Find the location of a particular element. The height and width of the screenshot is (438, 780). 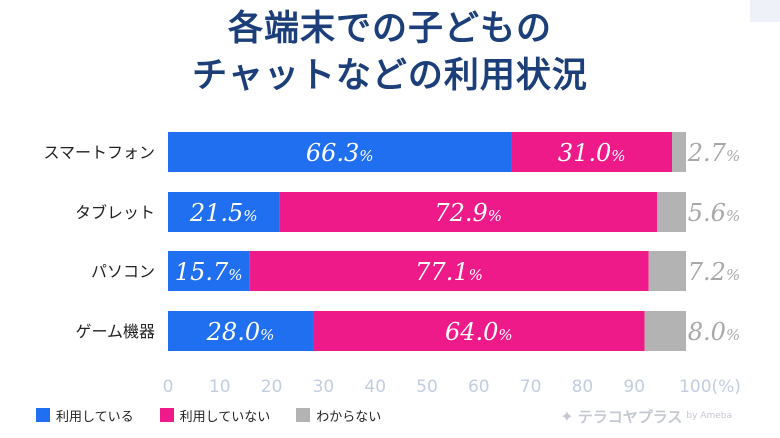

legend-item-using: 利用している is located at coordinates (85, 415).